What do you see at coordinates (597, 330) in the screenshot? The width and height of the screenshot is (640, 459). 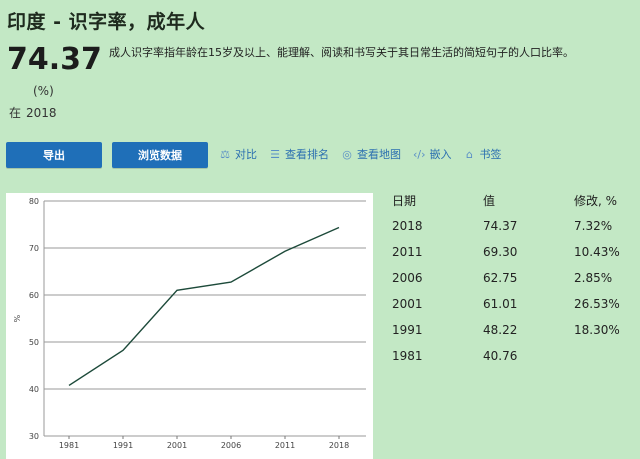 I see `cell-change: 18.30%` at bounding box center [597, 330].